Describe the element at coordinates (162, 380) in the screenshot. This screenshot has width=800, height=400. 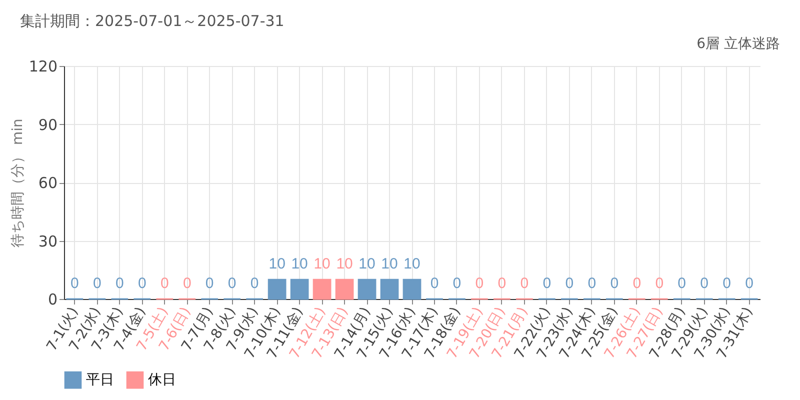
I see `legend-label: 休日` at that location.